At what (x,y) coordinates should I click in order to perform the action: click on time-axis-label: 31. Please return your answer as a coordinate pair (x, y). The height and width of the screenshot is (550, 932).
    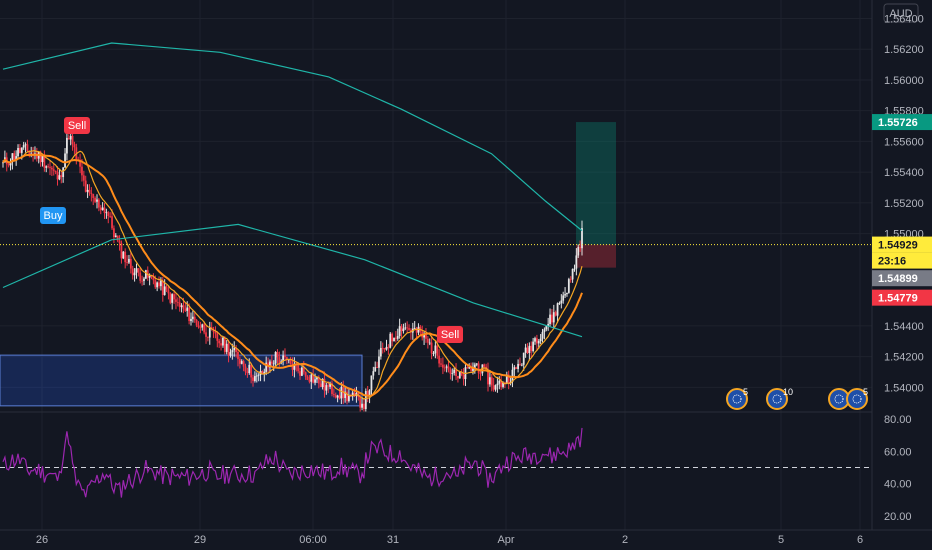
    Looking at the image, I should click on (393, 540).